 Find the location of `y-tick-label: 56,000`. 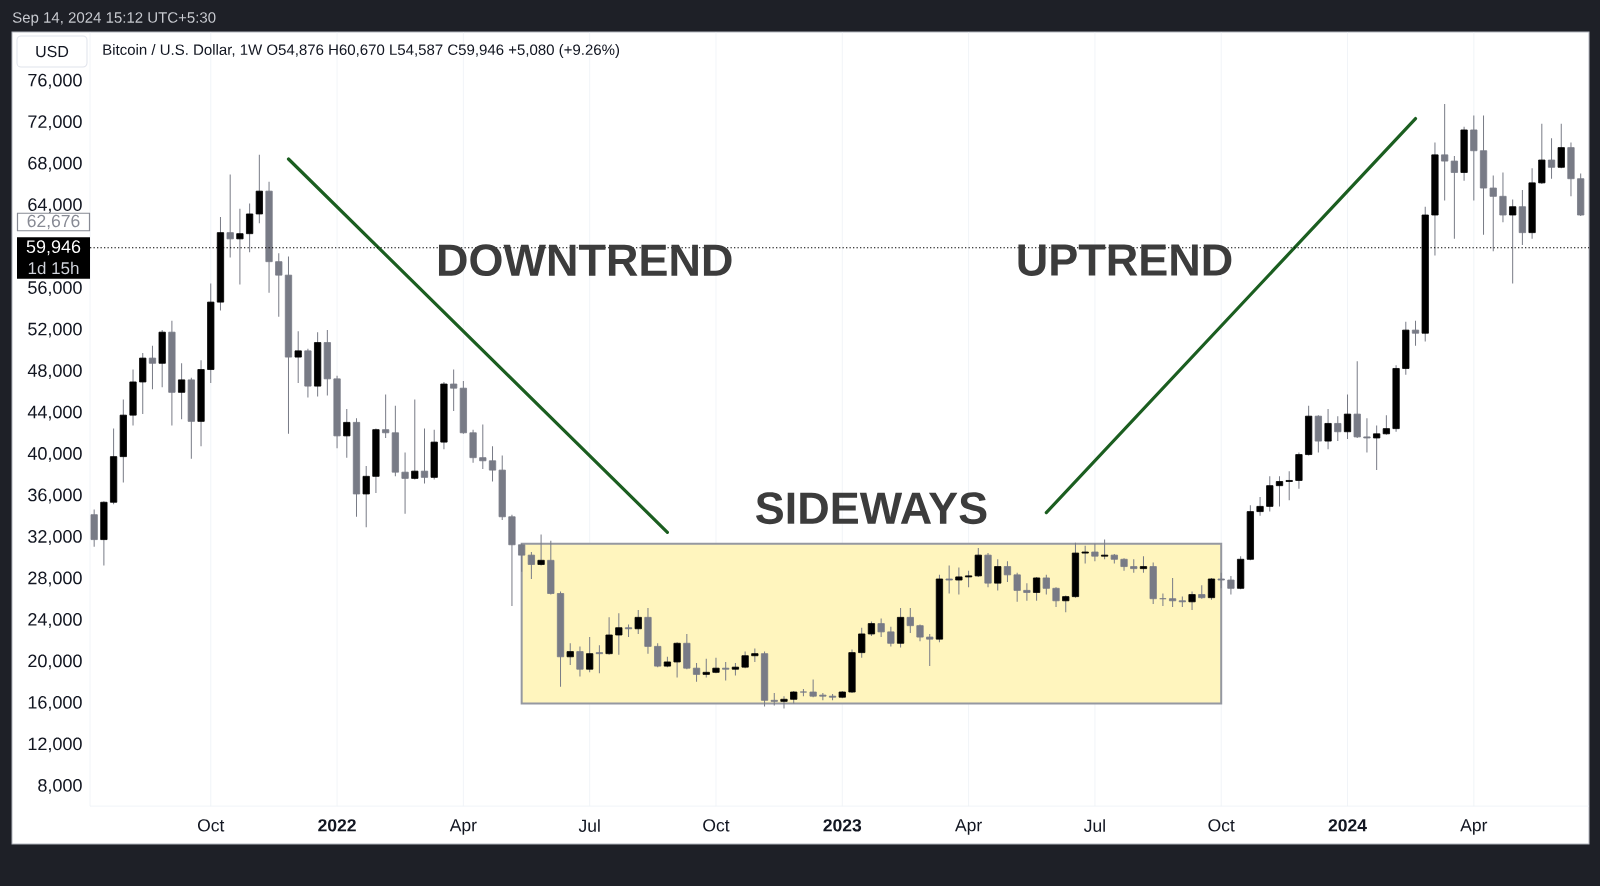

y-tick-label: 56,000 is located at coordinates (55, 289).